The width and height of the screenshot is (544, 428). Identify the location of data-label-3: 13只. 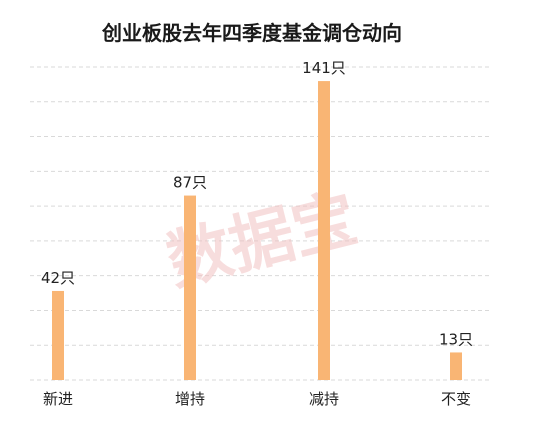
(456, 339).